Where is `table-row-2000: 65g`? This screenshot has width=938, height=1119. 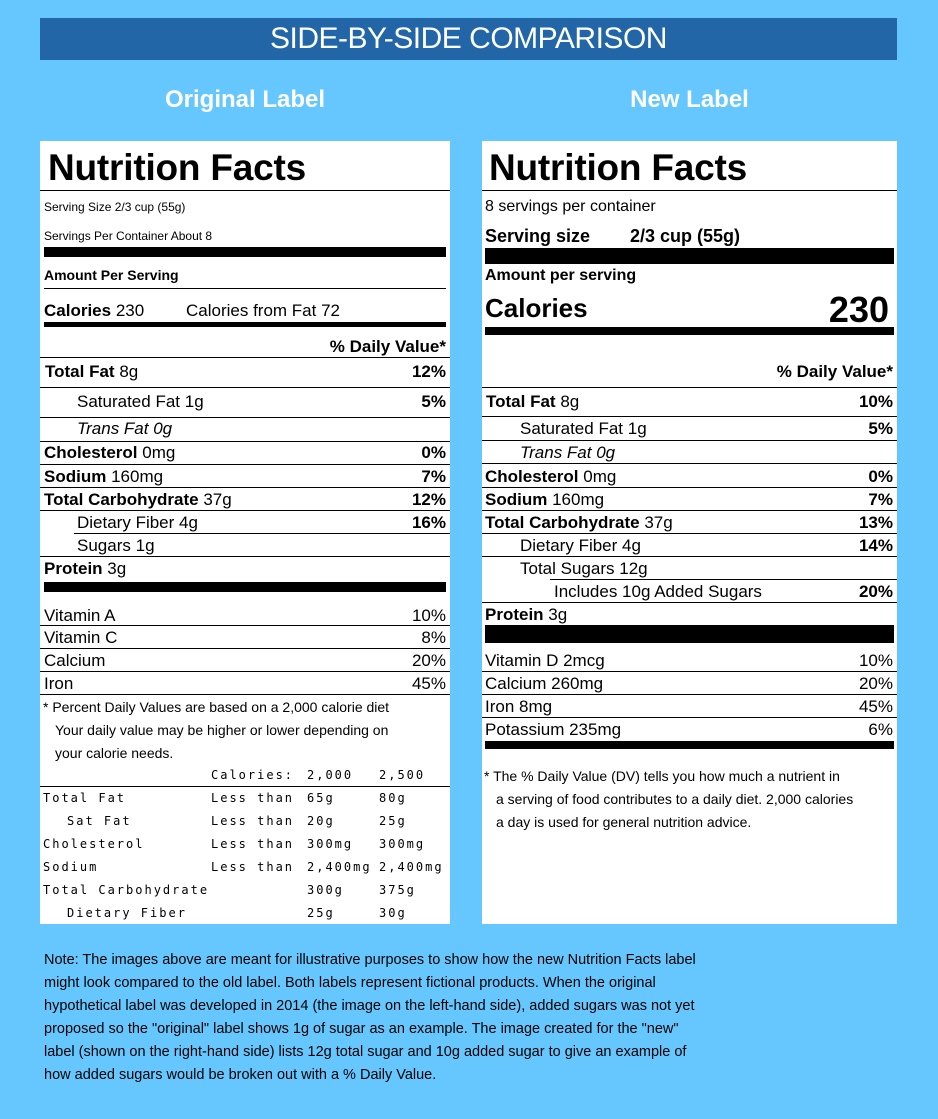
table-row-2000: 65g is located at coordinates (321, 798).